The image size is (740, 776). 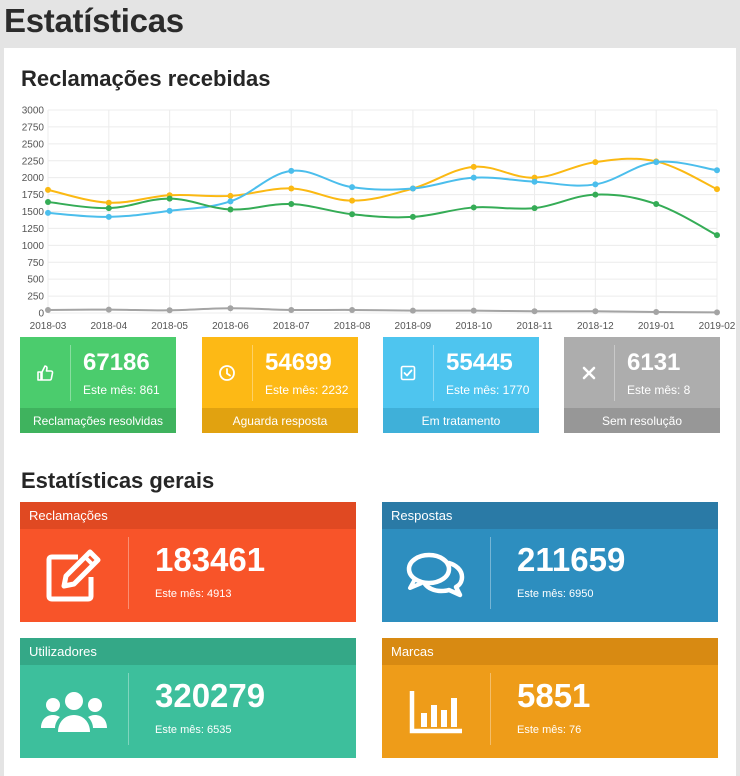 What do you see at coordinates (35, 297) in the screenshot?
I see `y-tick-label: 250` at bounding box center [35, 297].